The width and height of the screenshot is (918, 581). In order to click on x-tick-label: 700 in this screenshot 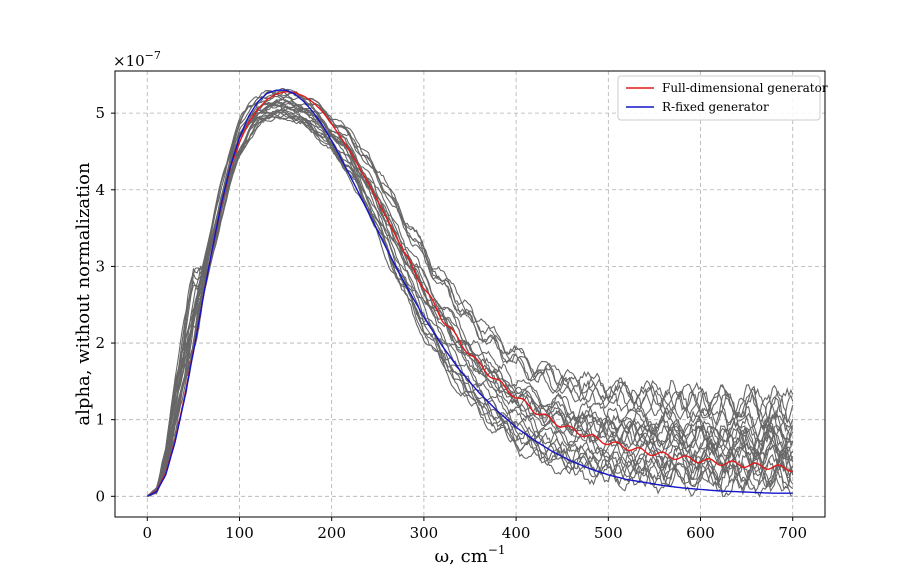, I will do `click(792, 533)`.